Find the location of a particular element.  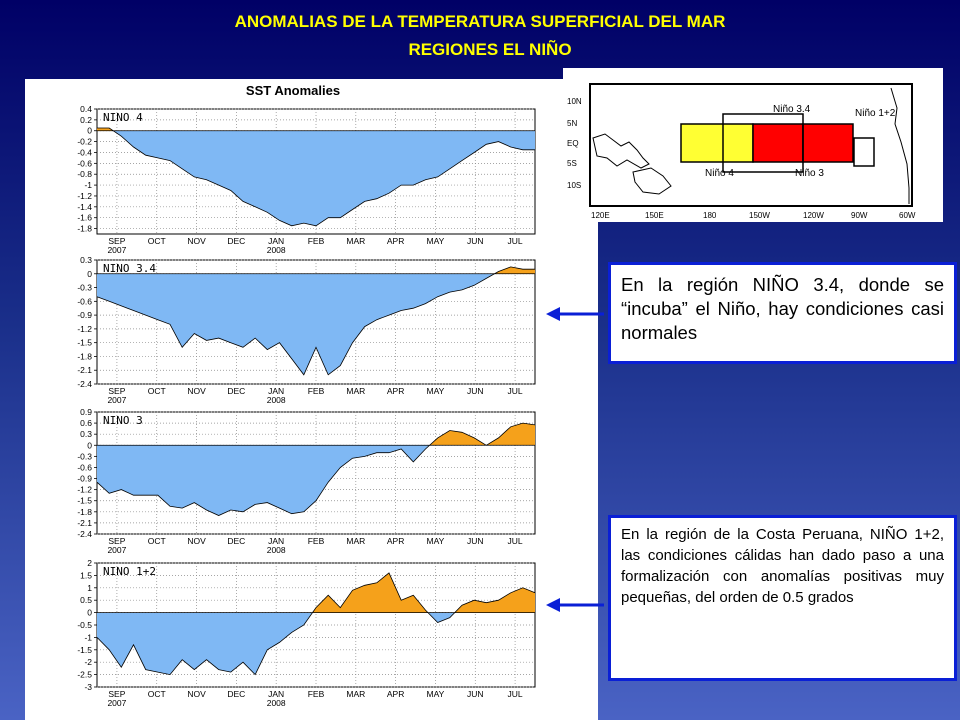

south-america-coast is located at coordinates (900, 145).